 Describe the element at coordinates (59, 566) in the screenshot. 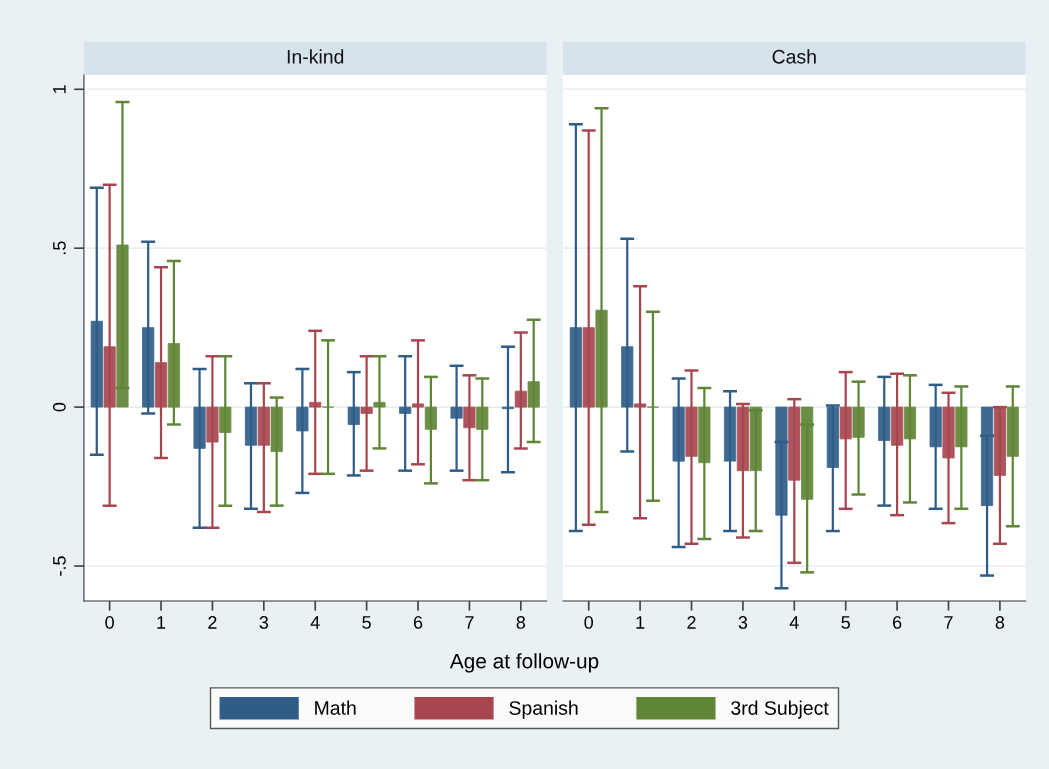

I see `y-tick-label: -.5` at that location.